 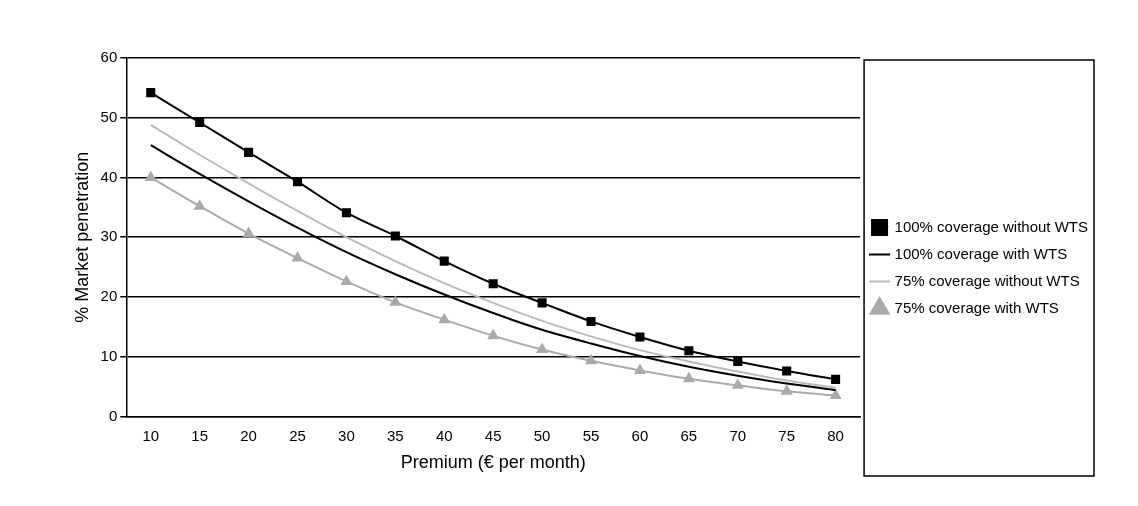 I want to click on x-tick-label: 60, so click(x=640, y=435).